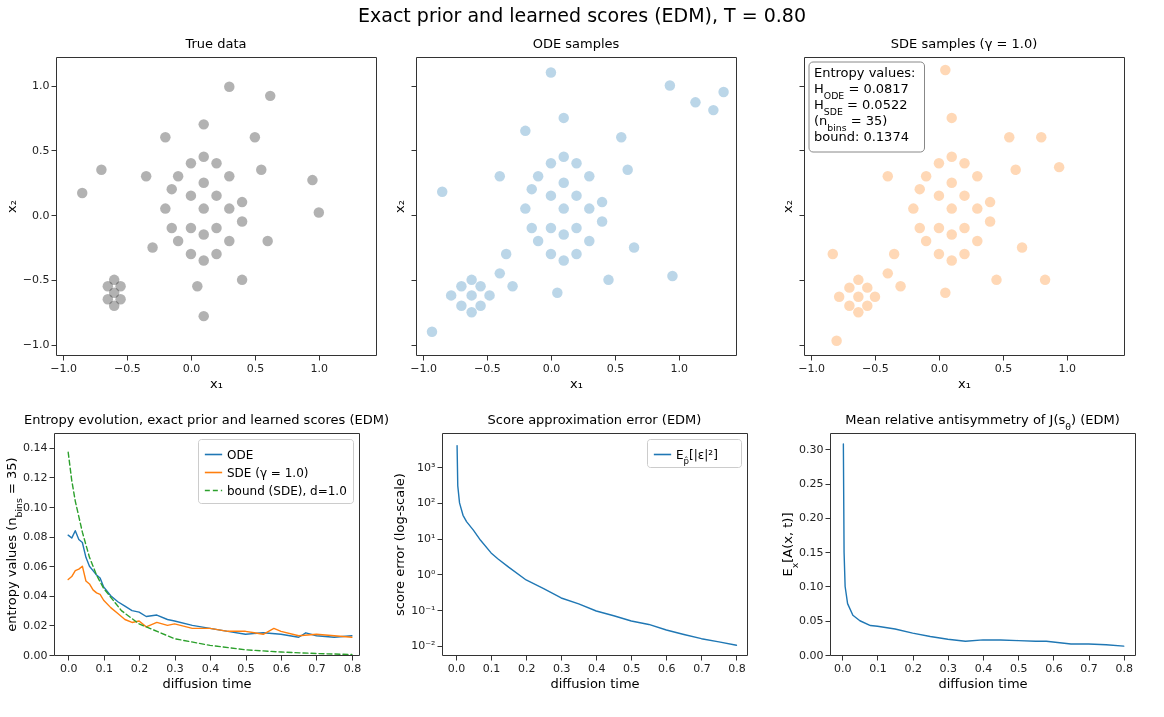  I want to click on legend-label: E$_{p̂}$[|ε|²], so click(697, 456).